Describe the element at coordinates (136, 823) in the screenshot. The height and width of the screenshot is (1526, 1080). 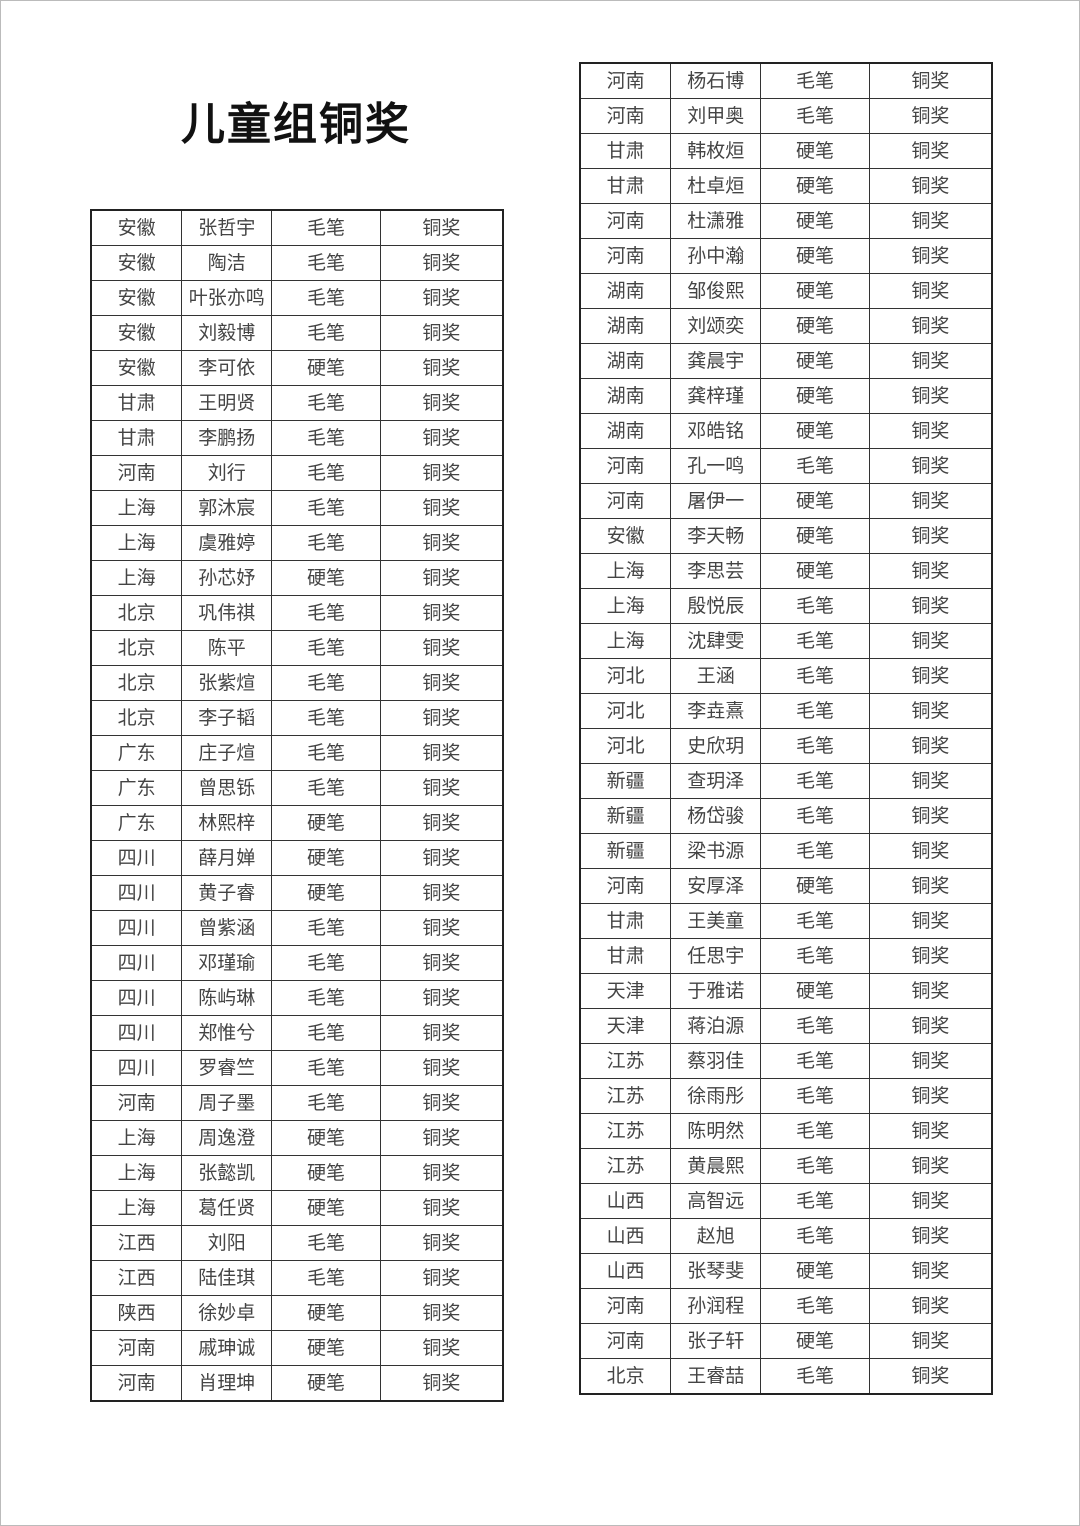
I see `province-cell: 广东` at that location.